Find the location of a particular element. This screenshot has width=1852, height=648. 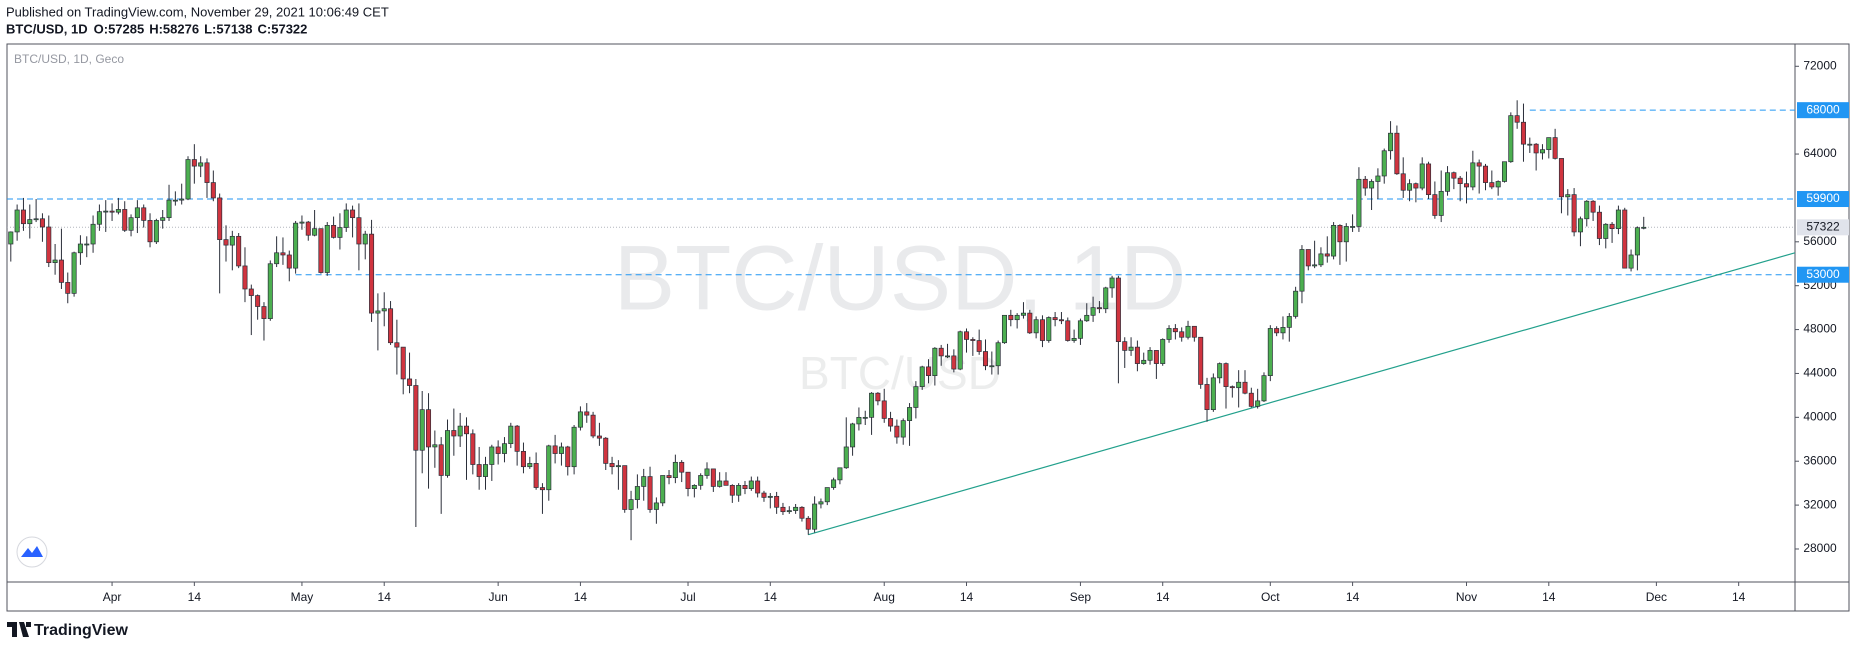

brand: TradingView is located at coordinates (68, 630).